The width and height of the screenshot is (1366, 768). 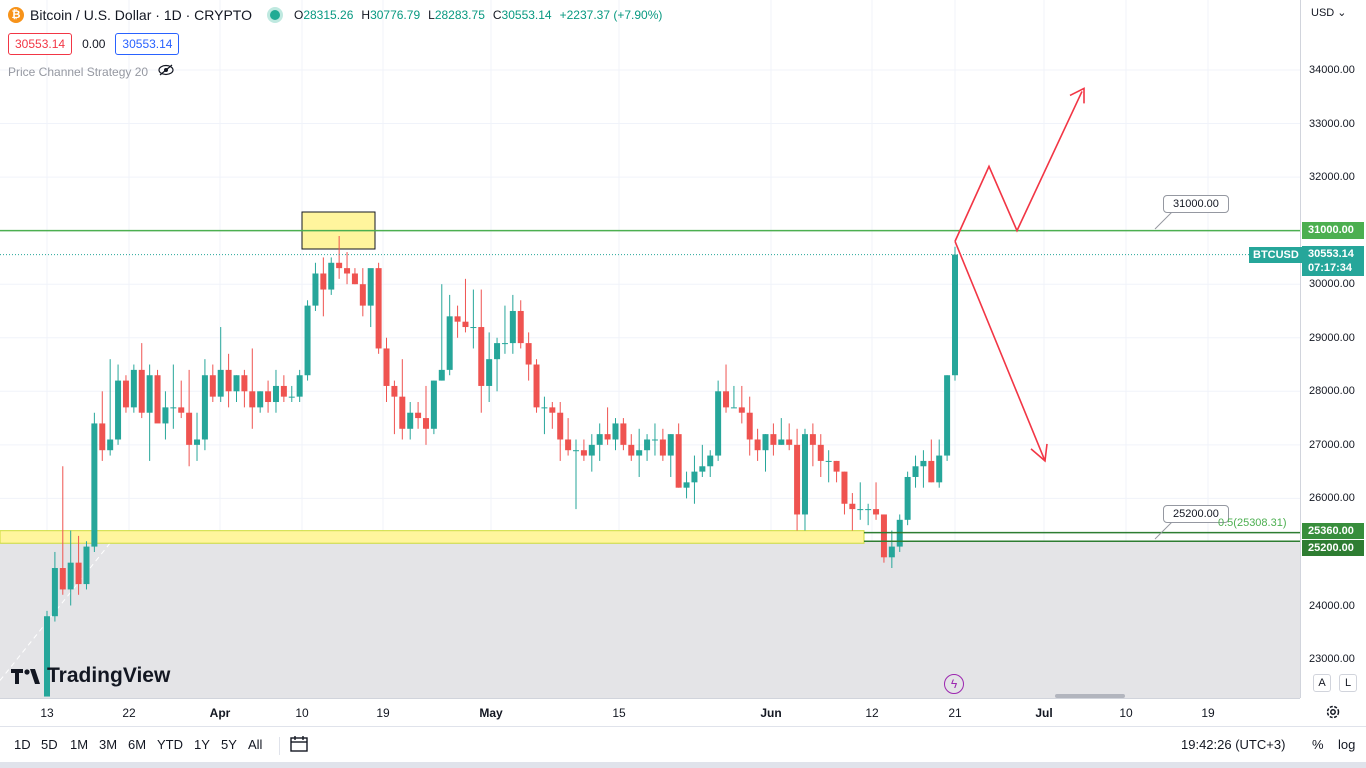 What do you see at coordinates (22, 744) in the screenshot?
I see `range-button-1d: 1D` at bounding box center [22, 744].